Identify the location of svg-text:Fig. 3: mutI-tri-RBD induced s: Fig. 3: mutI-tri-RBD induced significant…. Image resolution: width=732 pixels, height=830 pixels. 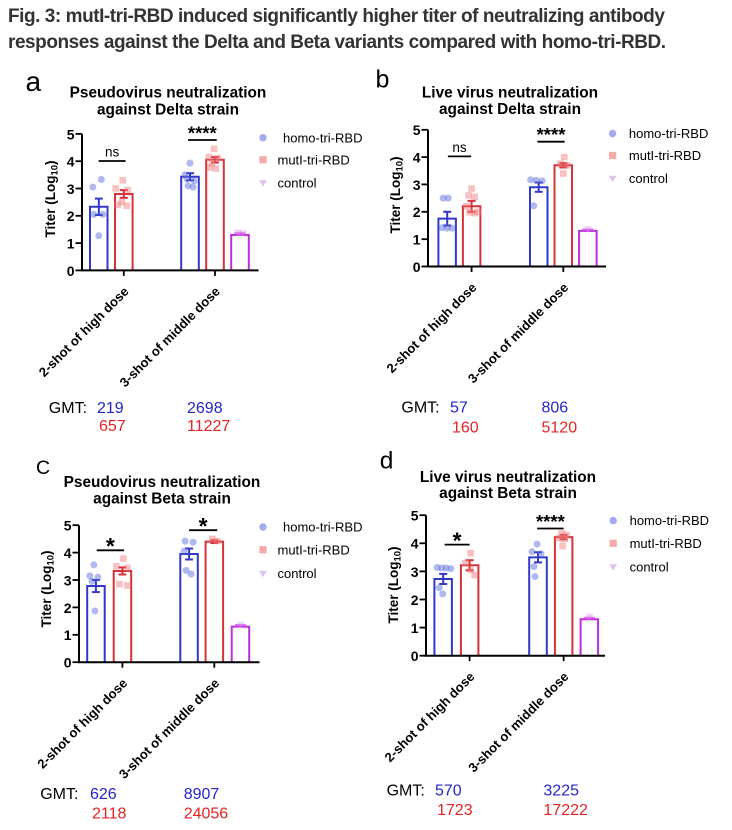
(336, 16).